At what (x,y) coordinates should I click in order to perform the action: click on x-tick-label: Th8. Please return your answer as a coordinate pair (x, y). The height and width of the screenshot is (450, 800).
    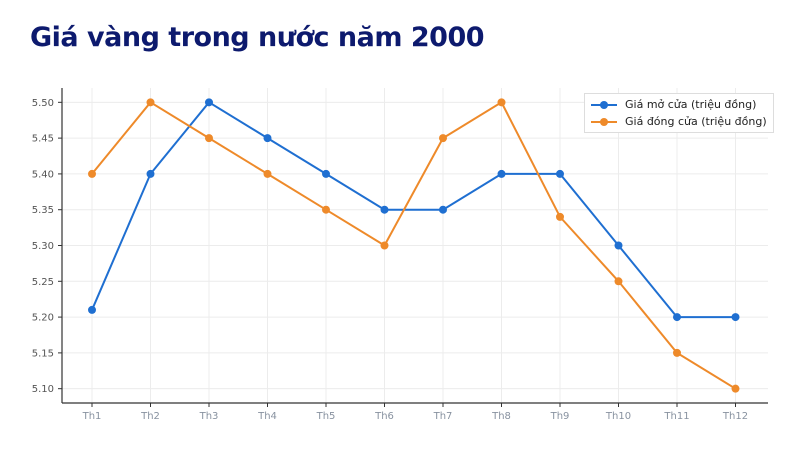
    Looking at the image, I should click on (501, 416).